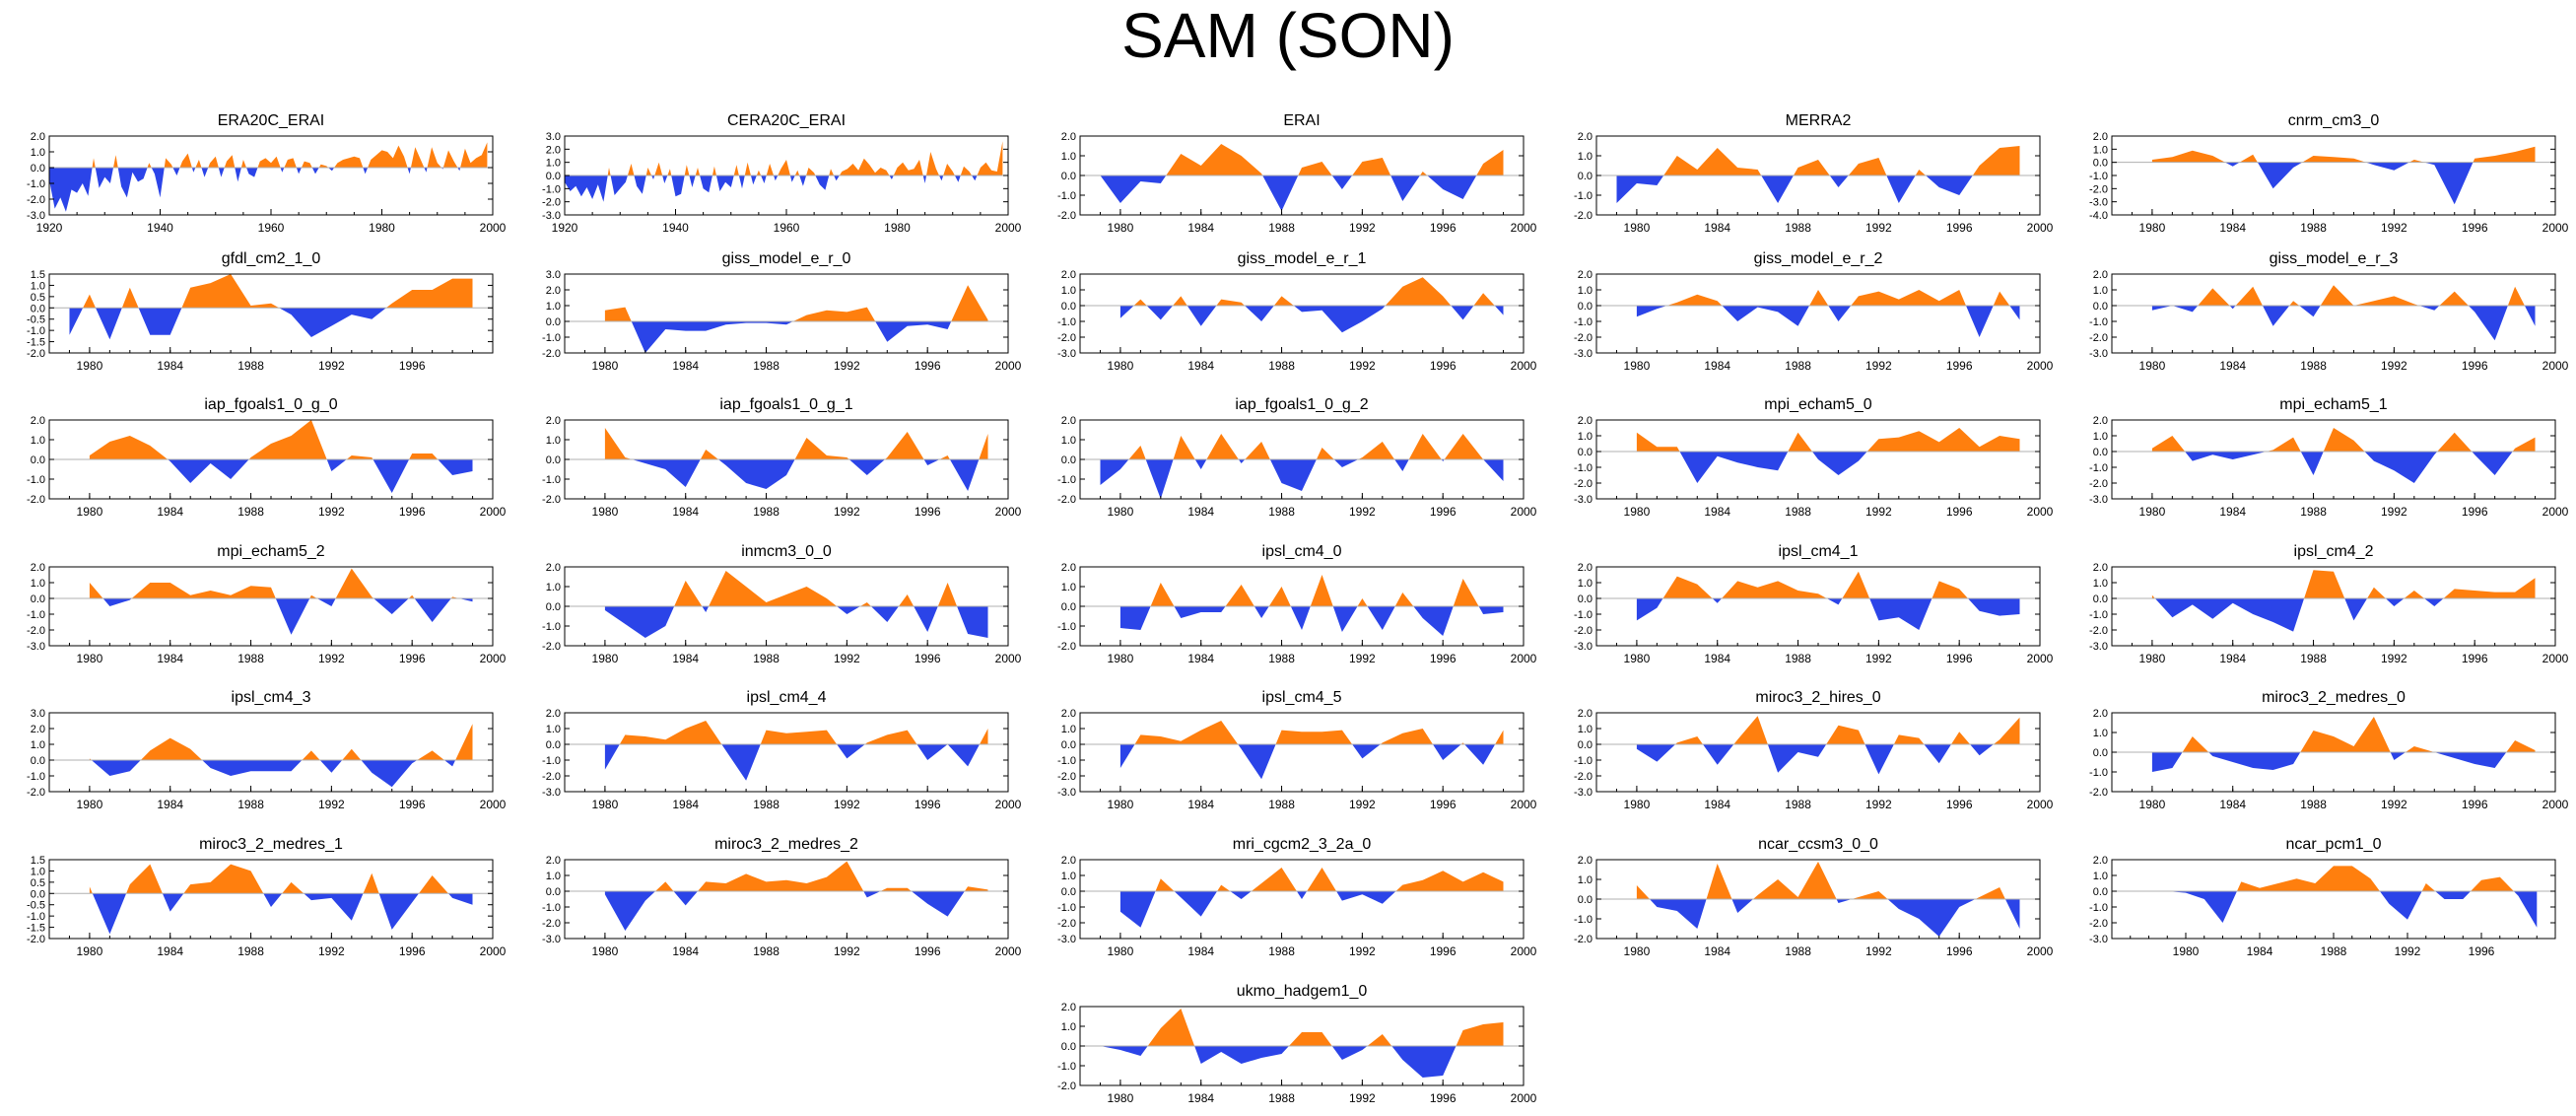  Describe the element at coordinates (38, 298) in the screenshot. I see `y-tick-label: 0.5` at that location.